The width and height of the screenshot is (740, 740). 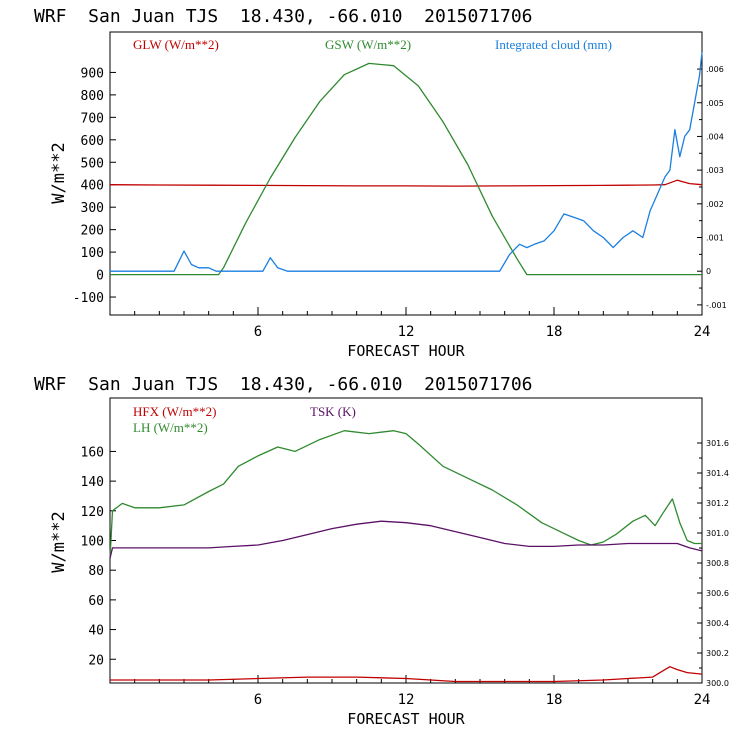 I want to click on y2-tick-label: .005, so click(x=715, y=103).